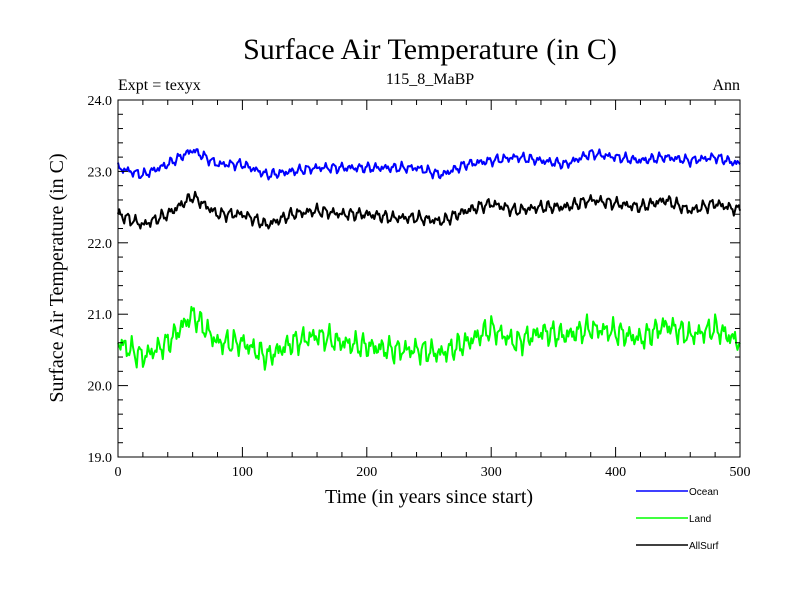  Describe the element at coordinates (159, 85) in the screenshot. I see `experiment-label: Expt = texyx` at that location.